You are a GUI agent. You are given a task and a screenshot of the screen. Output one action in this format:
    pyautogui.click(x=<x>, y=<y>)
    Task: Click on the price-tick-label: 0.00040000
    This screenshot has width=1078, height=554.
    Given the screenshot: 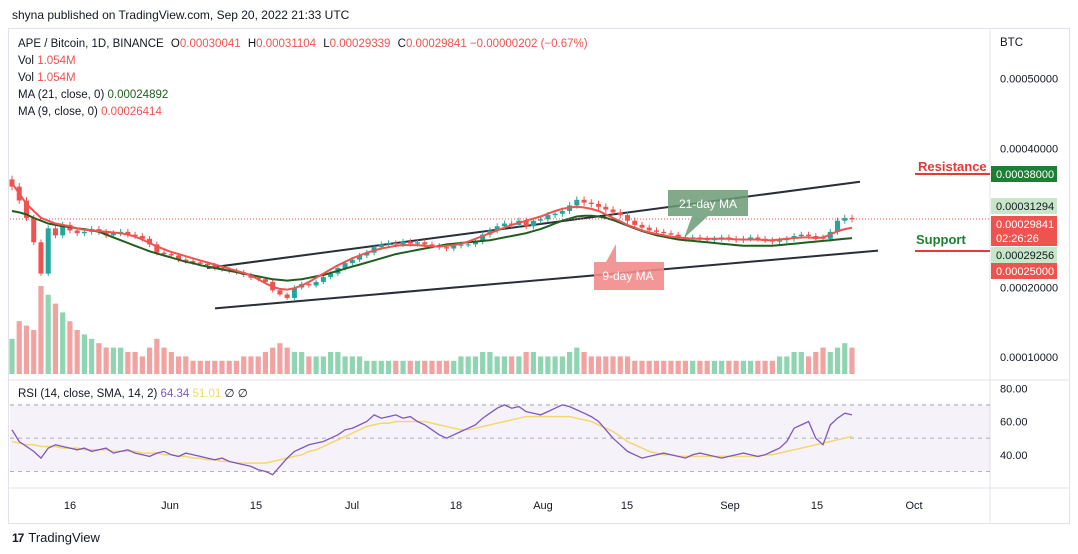 What is the action you would take?
    pyautogui.click(x=1029, y=149)
    